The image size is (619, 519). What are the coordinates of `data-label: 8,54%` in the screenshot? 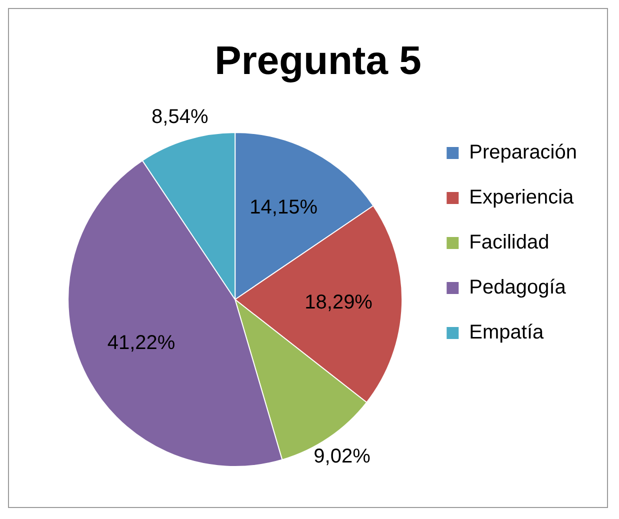 It's located at (180, 117).